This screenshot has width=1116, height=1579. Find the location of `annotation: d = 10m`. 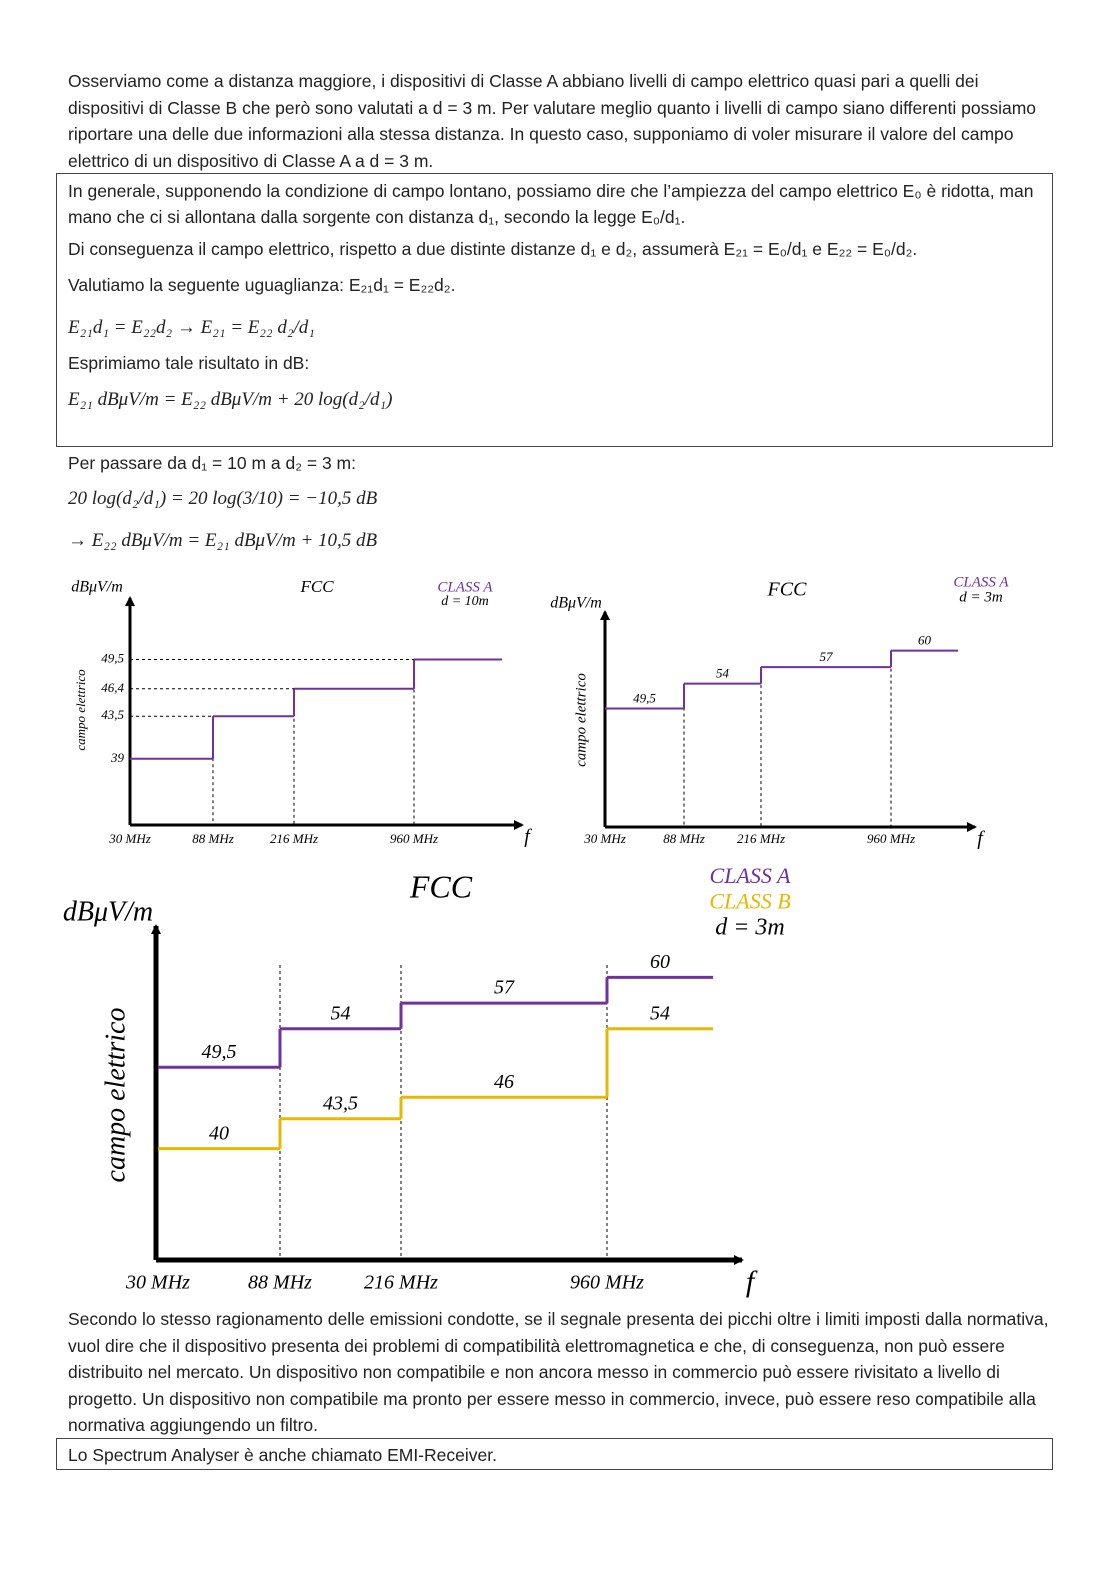

annotation: d = 10m is located at coordinates (465, 601).